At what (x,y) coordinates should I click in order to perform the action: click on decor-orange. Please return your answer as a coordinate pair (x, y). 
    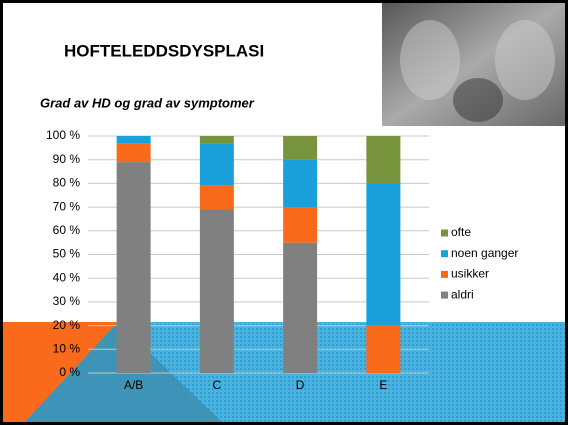
    Looking at the image, I should click on (59, 373).